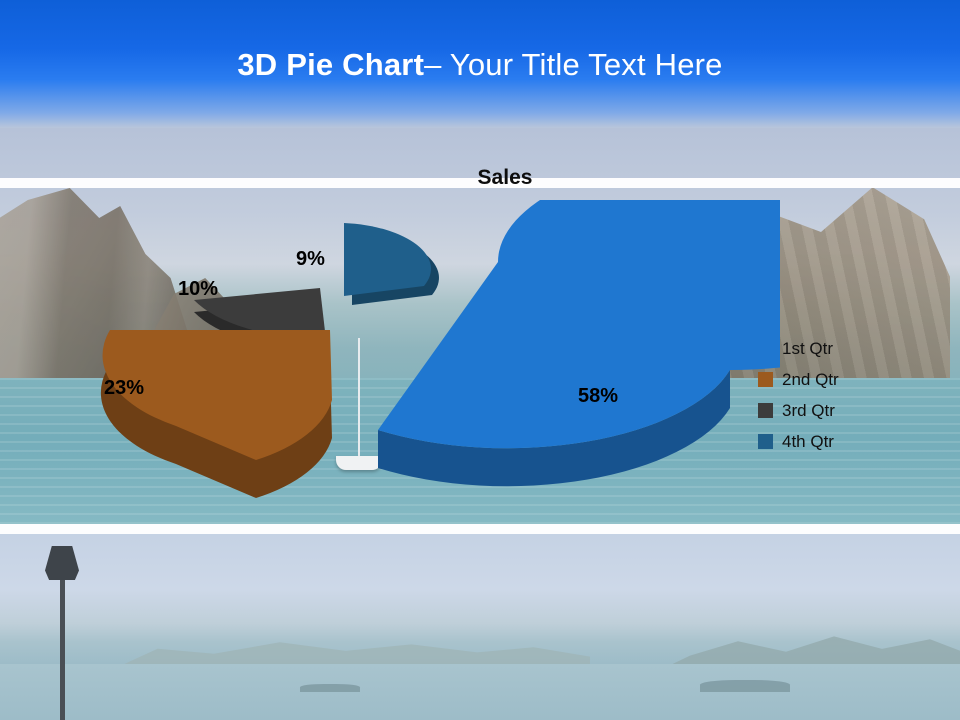 This screenshot has height=720, width=960. I want to click on page-title-bold: 3D Pie Chart, so click(331, 64).